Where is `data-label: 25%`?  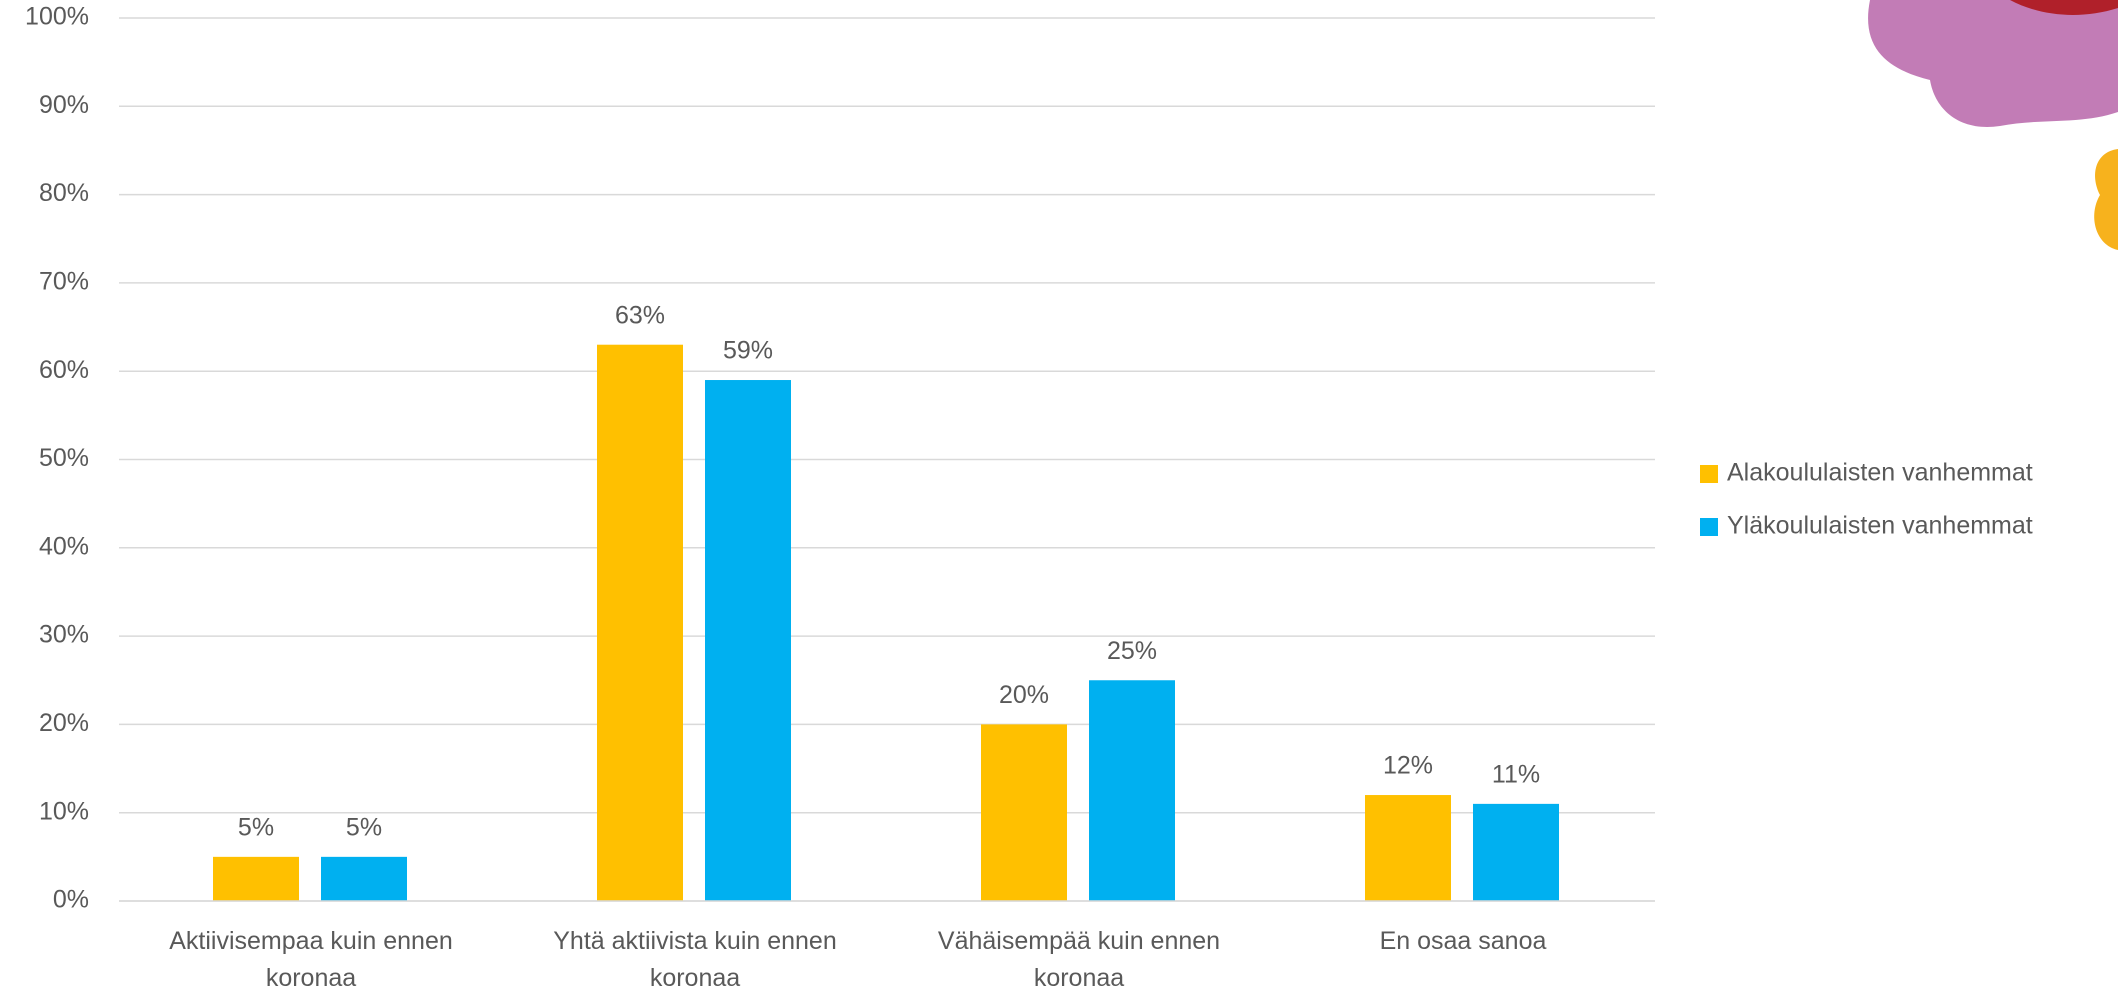
data-label: 25% is located at coordinates (1132, 651).